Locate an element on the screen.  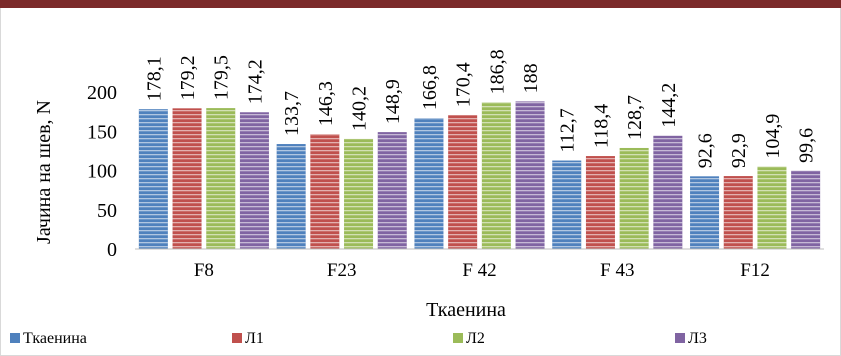
x-tick-label: F 42 is located at coordinates (479, 270).